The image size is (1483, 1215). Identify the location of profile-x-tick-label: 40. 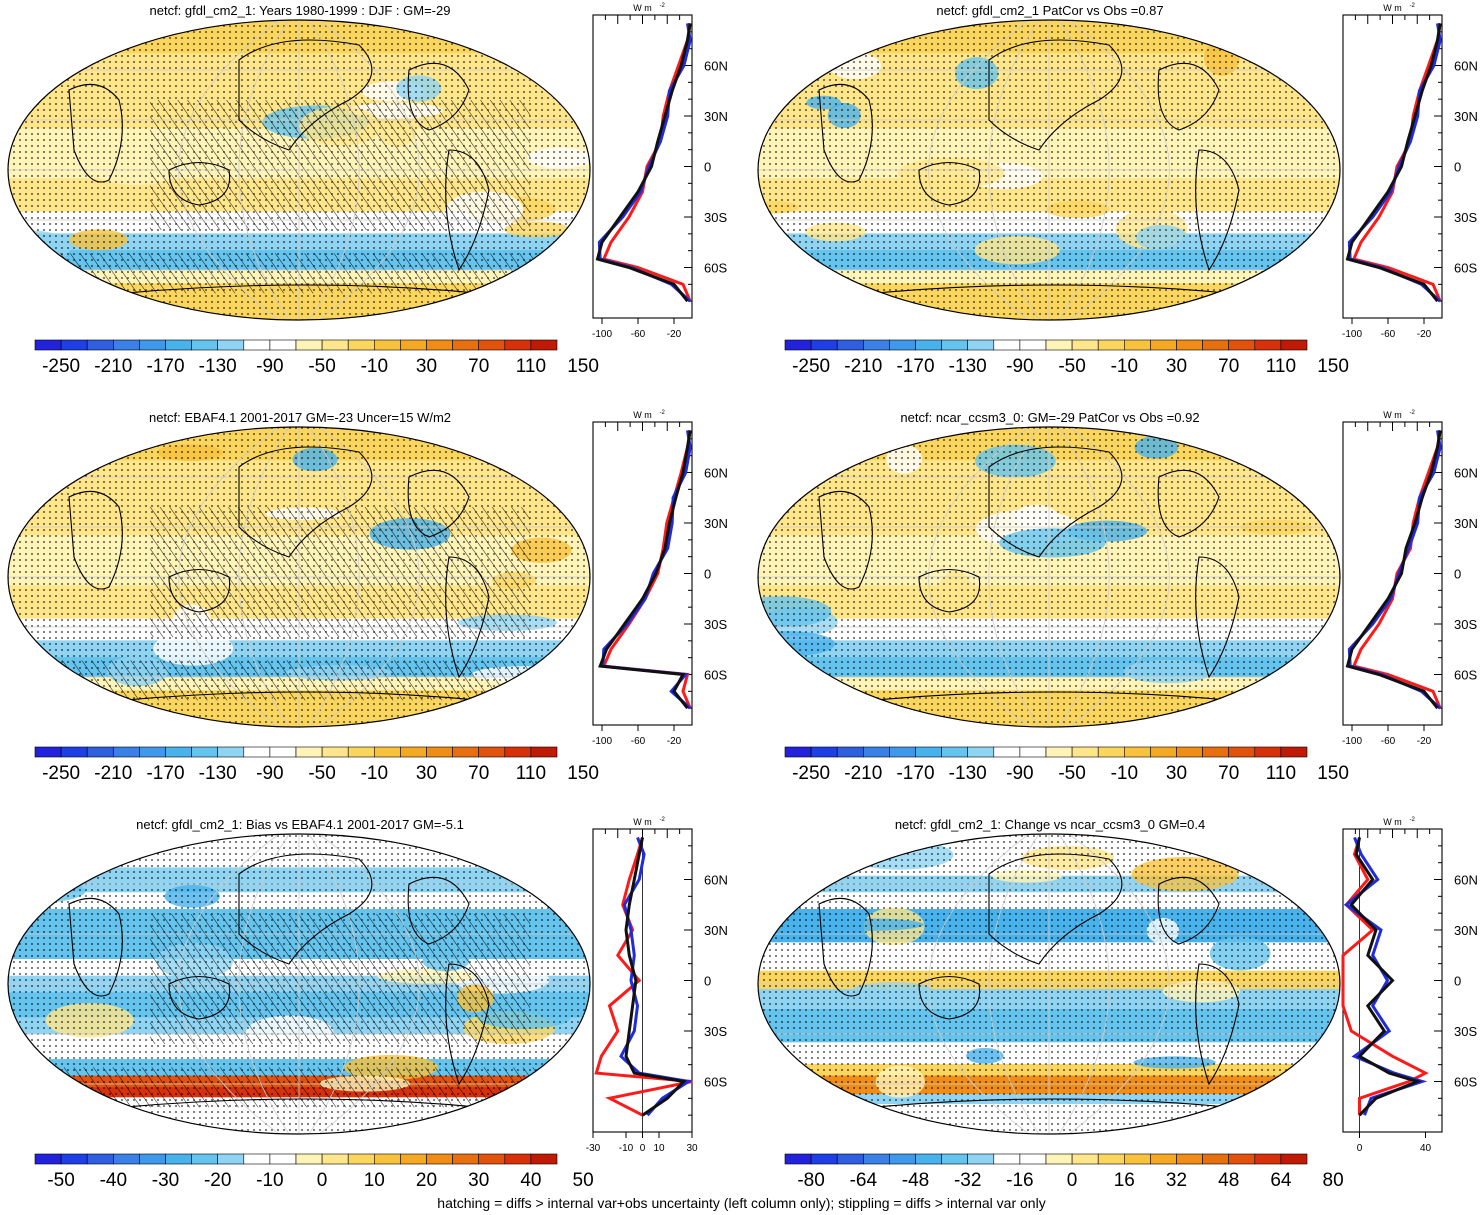
(1426, 1148).